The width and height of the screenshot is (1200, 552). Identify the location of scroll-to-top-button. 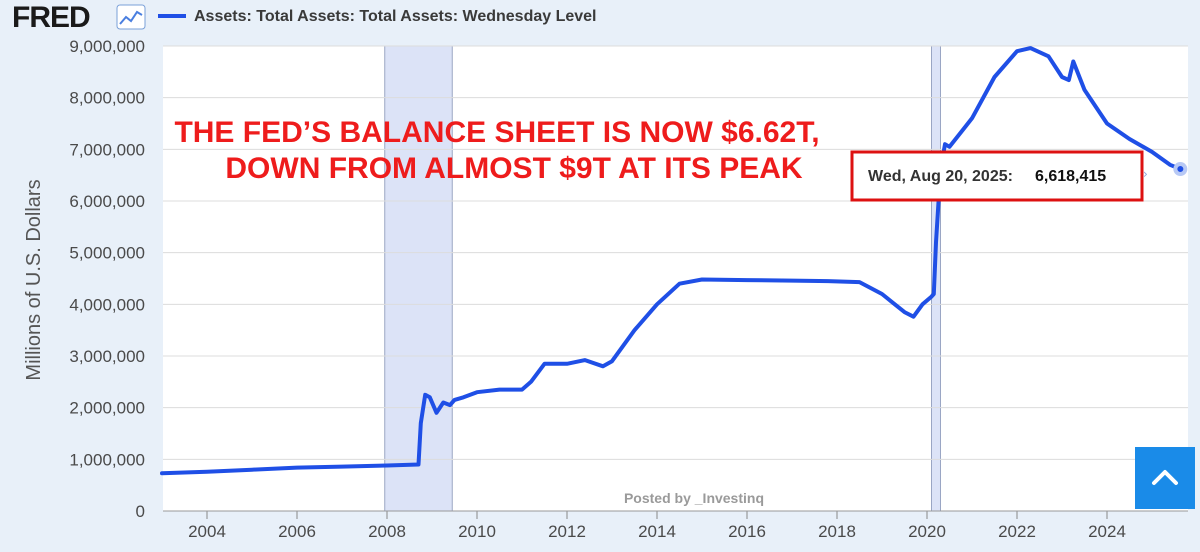
(1165, 478).